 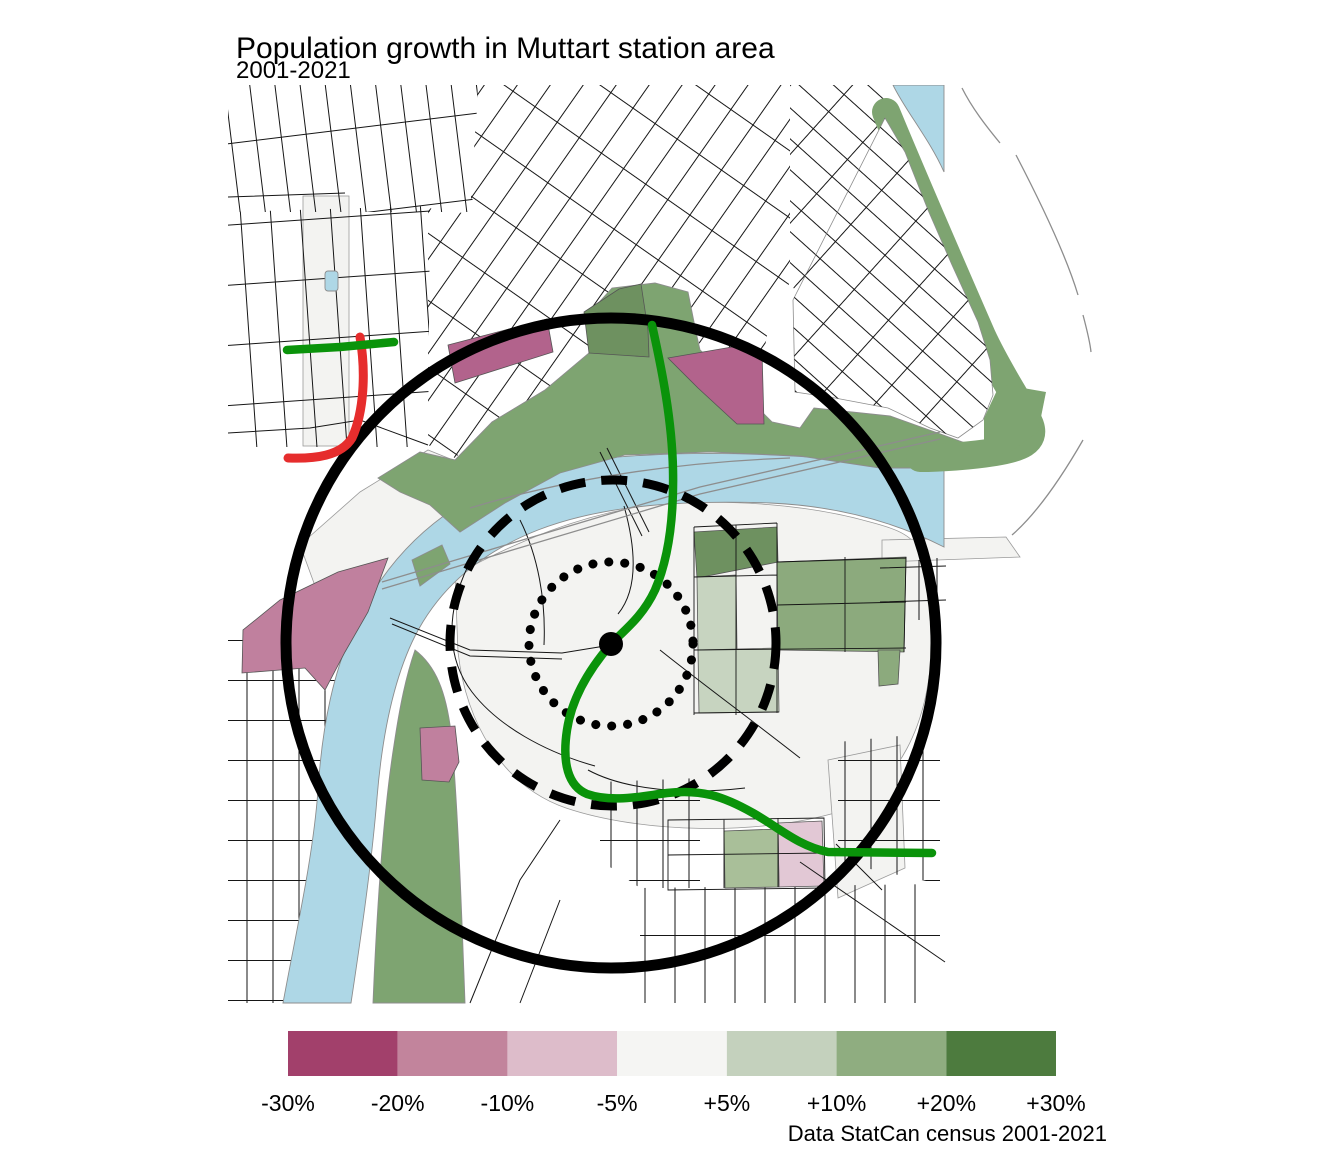 I want to click on data-source-caption: Data StatCan census 2001-2021, so click(x=947, y=1133).